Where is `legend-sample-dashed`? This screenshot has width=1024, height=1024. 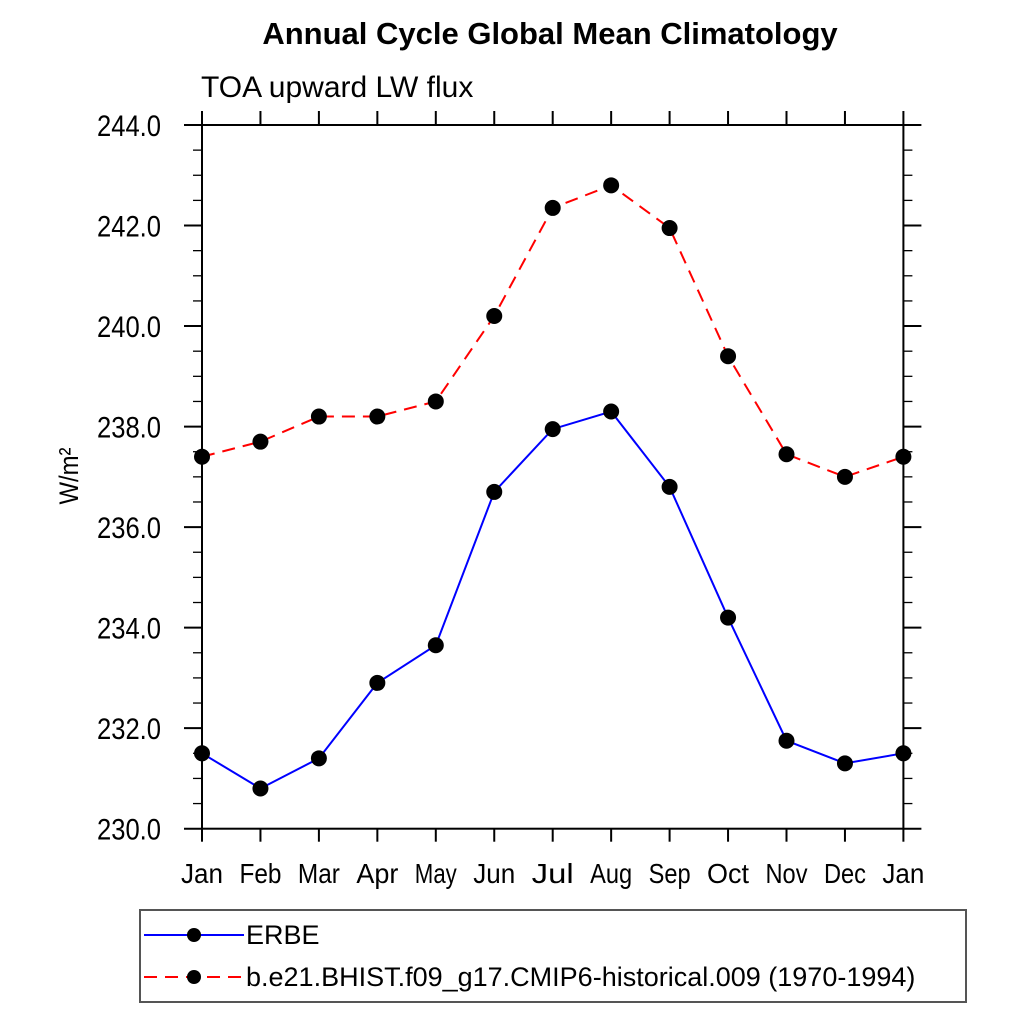 legend-sample-dashed is located at coordinates (194, 977).